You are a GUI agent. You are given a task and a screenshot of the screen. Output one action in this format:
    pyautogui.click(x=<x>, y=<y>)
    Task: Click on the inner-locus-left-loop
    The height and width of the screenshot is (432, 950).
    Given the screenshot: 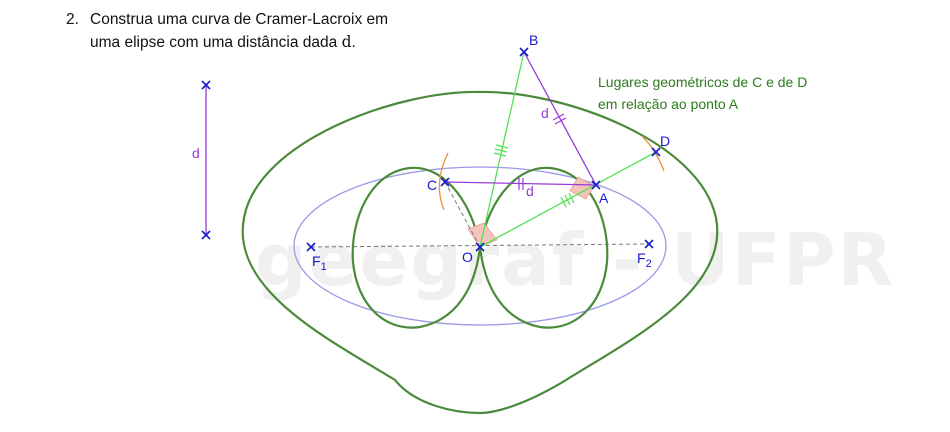 What is the action you would take?
    pyautogui.click(x=416, y=247)
    